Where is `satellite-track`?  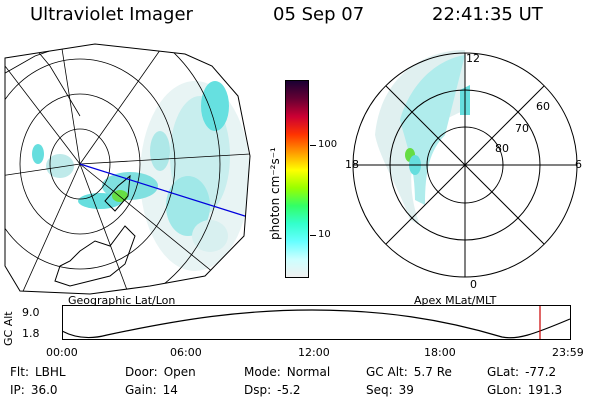
satellite-track is located at coordinates (164, 190).